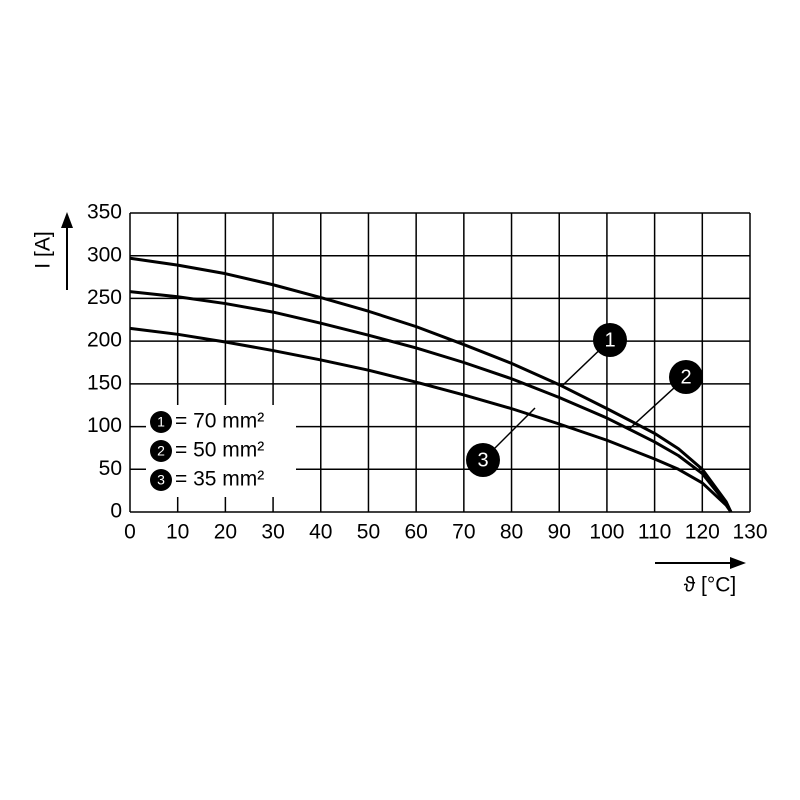  Describe the element at coordinates (710, 585) in the screenshot. I see `x-axis-label: ϑ [°C]` at that location.